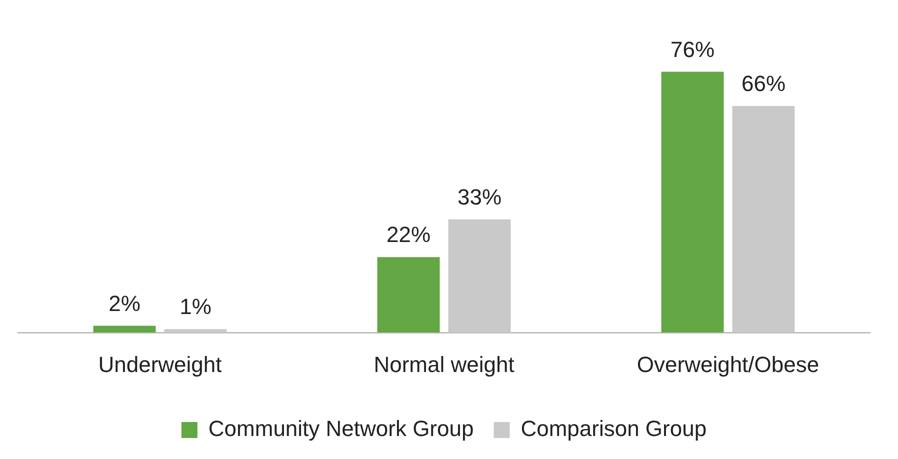 The height and width of the screenshot is (459, 898). Describe the element at coordinates (196, 307) in the screenshot. I see `data-label: 1%` at that location.